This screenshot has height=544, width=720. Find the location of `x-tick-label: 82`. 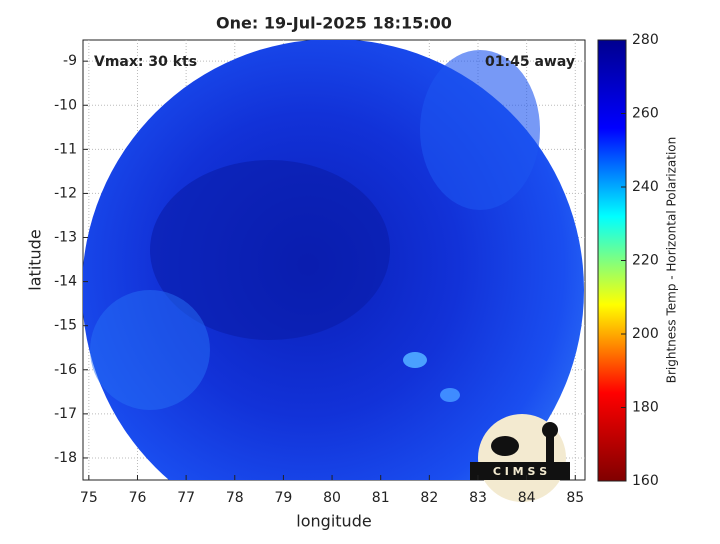

x-tick-label: 82 is located at coordinates (429, 498).